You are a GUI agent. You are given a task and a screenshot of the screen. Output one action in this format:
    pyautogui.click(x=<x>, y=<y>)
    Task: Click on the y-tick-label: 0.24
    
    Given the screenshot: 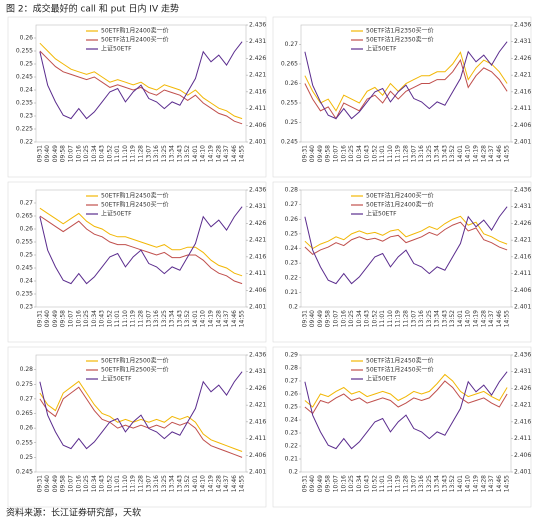 What is the action you would take?
    pyautogui.click(x=292, y=248)
    